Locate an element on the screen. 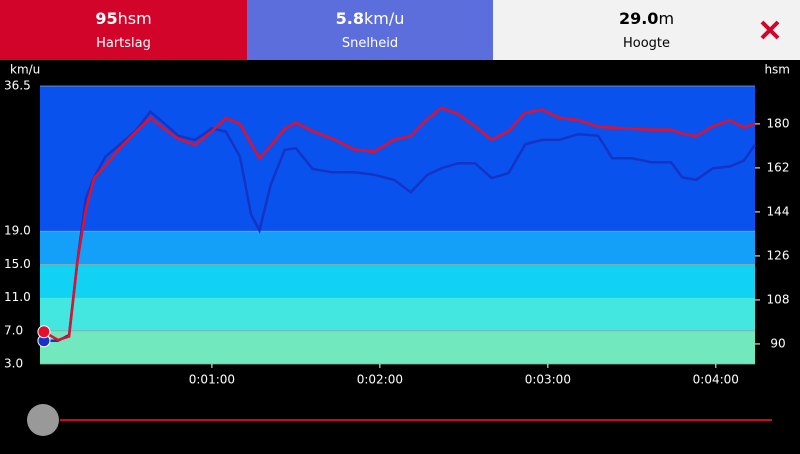  tab-value: 29.0m is located at coordinates (646, 18).